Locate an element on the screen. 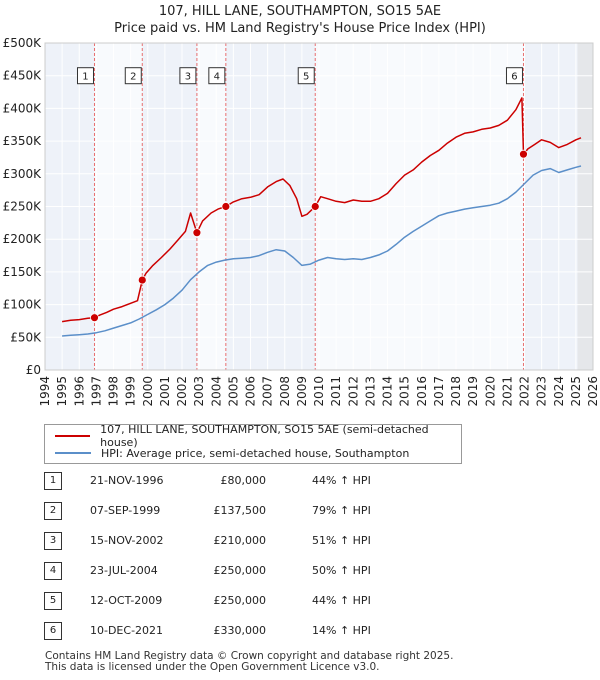  sale-marker-label: 1 is located at coordinates (85, 77).